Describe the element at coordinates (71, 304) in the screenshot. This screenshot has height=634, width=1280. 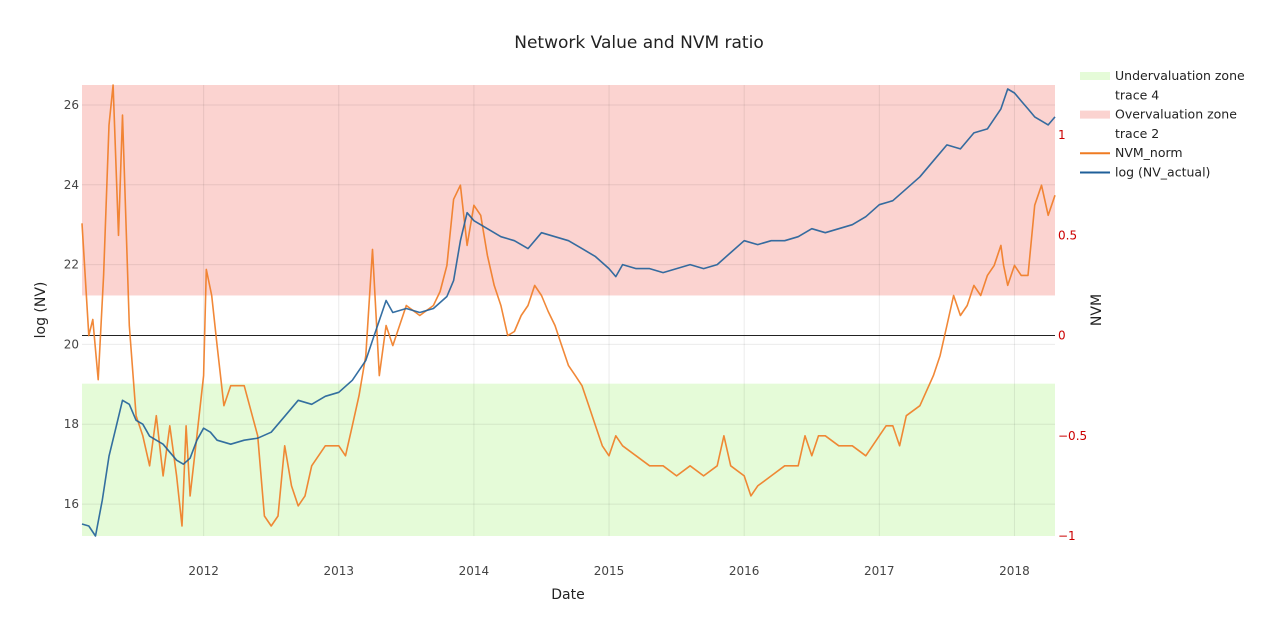
I see `y-left-axis-ticks: 16 18 20 22 24 26` at that location.